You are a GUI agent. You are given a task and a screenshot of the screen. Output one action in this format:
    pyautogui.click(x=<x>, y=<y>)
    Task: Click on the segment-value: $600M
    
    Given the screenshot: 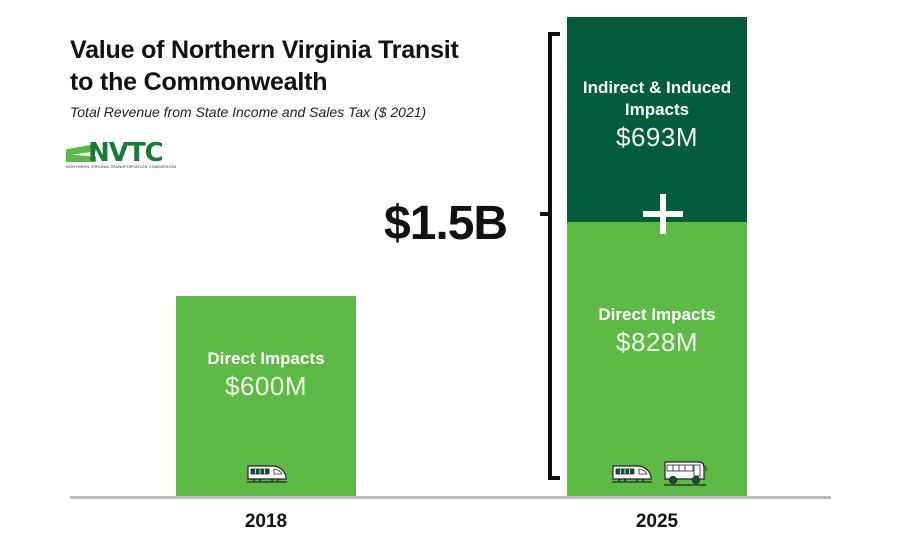 What is the action you would take?
    pyautogui.click(x=266, y=386)
    